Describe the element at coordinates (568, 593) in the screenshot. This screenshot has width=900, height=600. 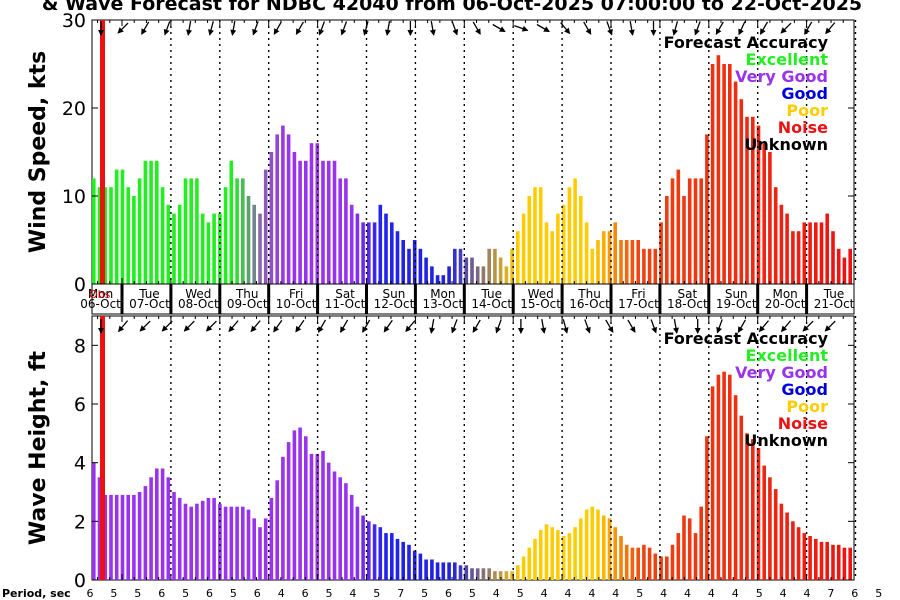
I see `period-value: 4` at that location.